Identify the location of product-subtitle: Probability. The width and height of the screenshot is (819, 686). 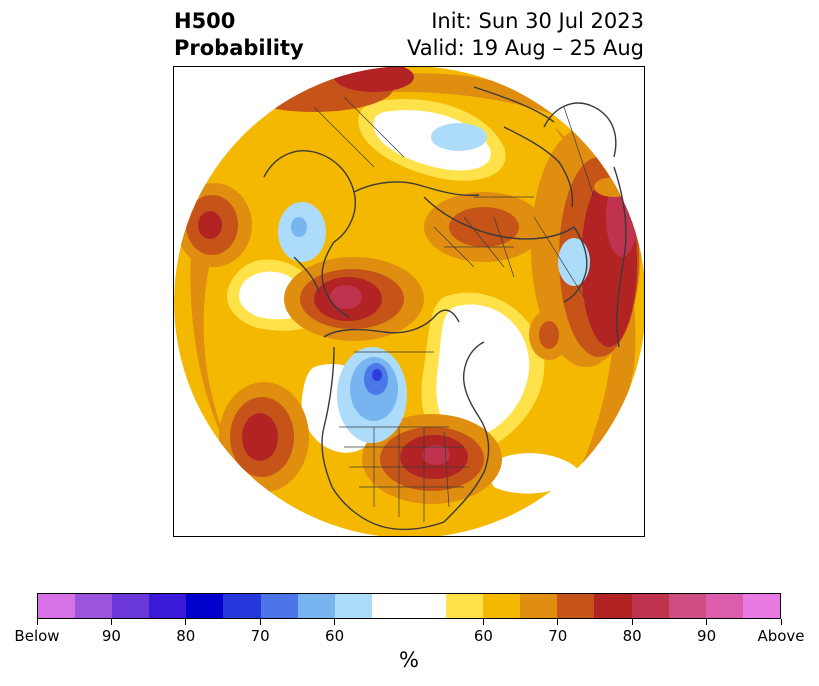
(239, 48).